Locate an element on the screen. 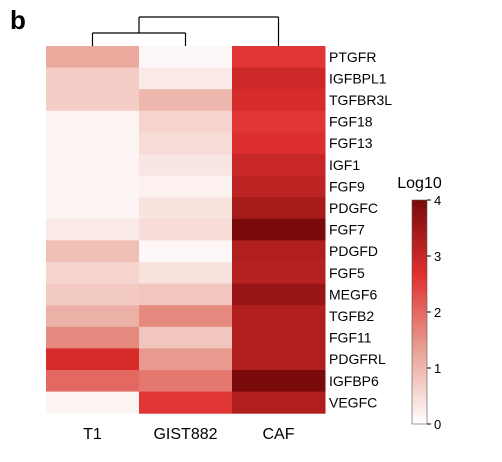 The image size is (502, 462). row-label: TGFBR3L is located at coordinates (360, 100).